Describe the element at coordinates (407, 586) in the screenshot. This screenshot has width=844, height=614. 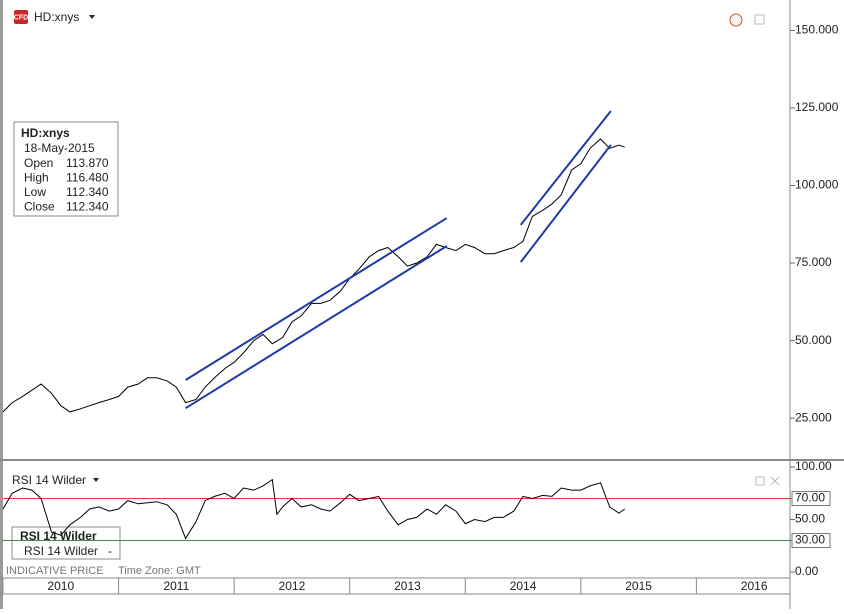
I see `x-tick-label: 2013` at that location.